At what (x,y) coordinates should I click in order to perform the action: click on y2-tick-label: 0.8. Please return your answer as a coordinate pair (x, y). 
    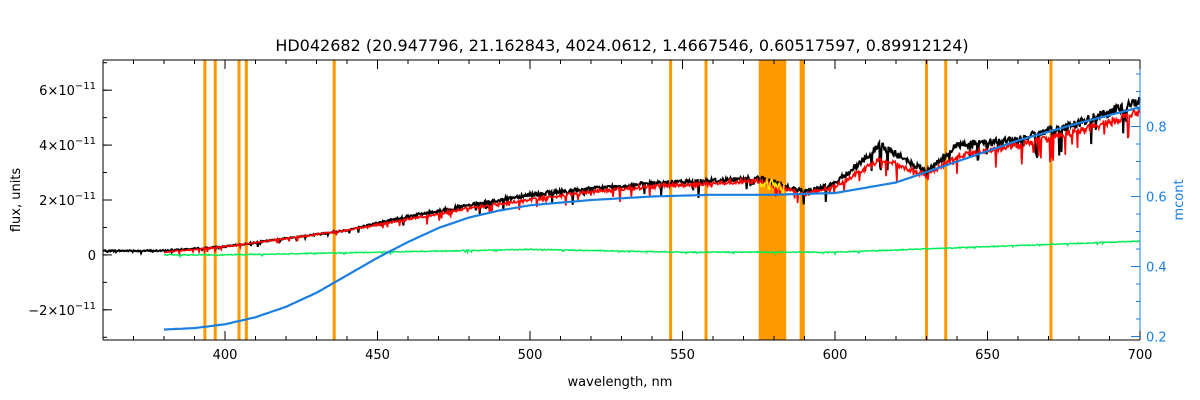
    Looking at the image, I should click on (1156, 128).